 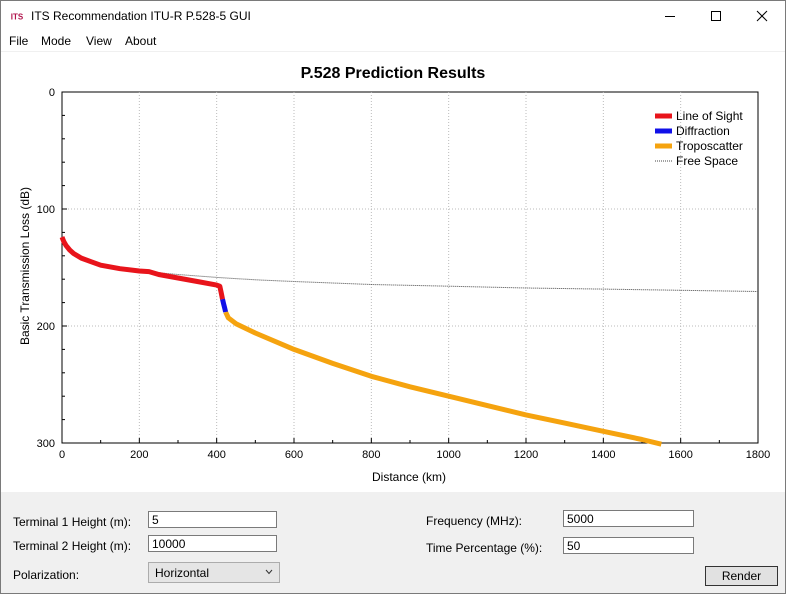 What do you see at coordinates (410, 264) in the screenshot?
I see `series-free-space` at bounding box center [410, 264].